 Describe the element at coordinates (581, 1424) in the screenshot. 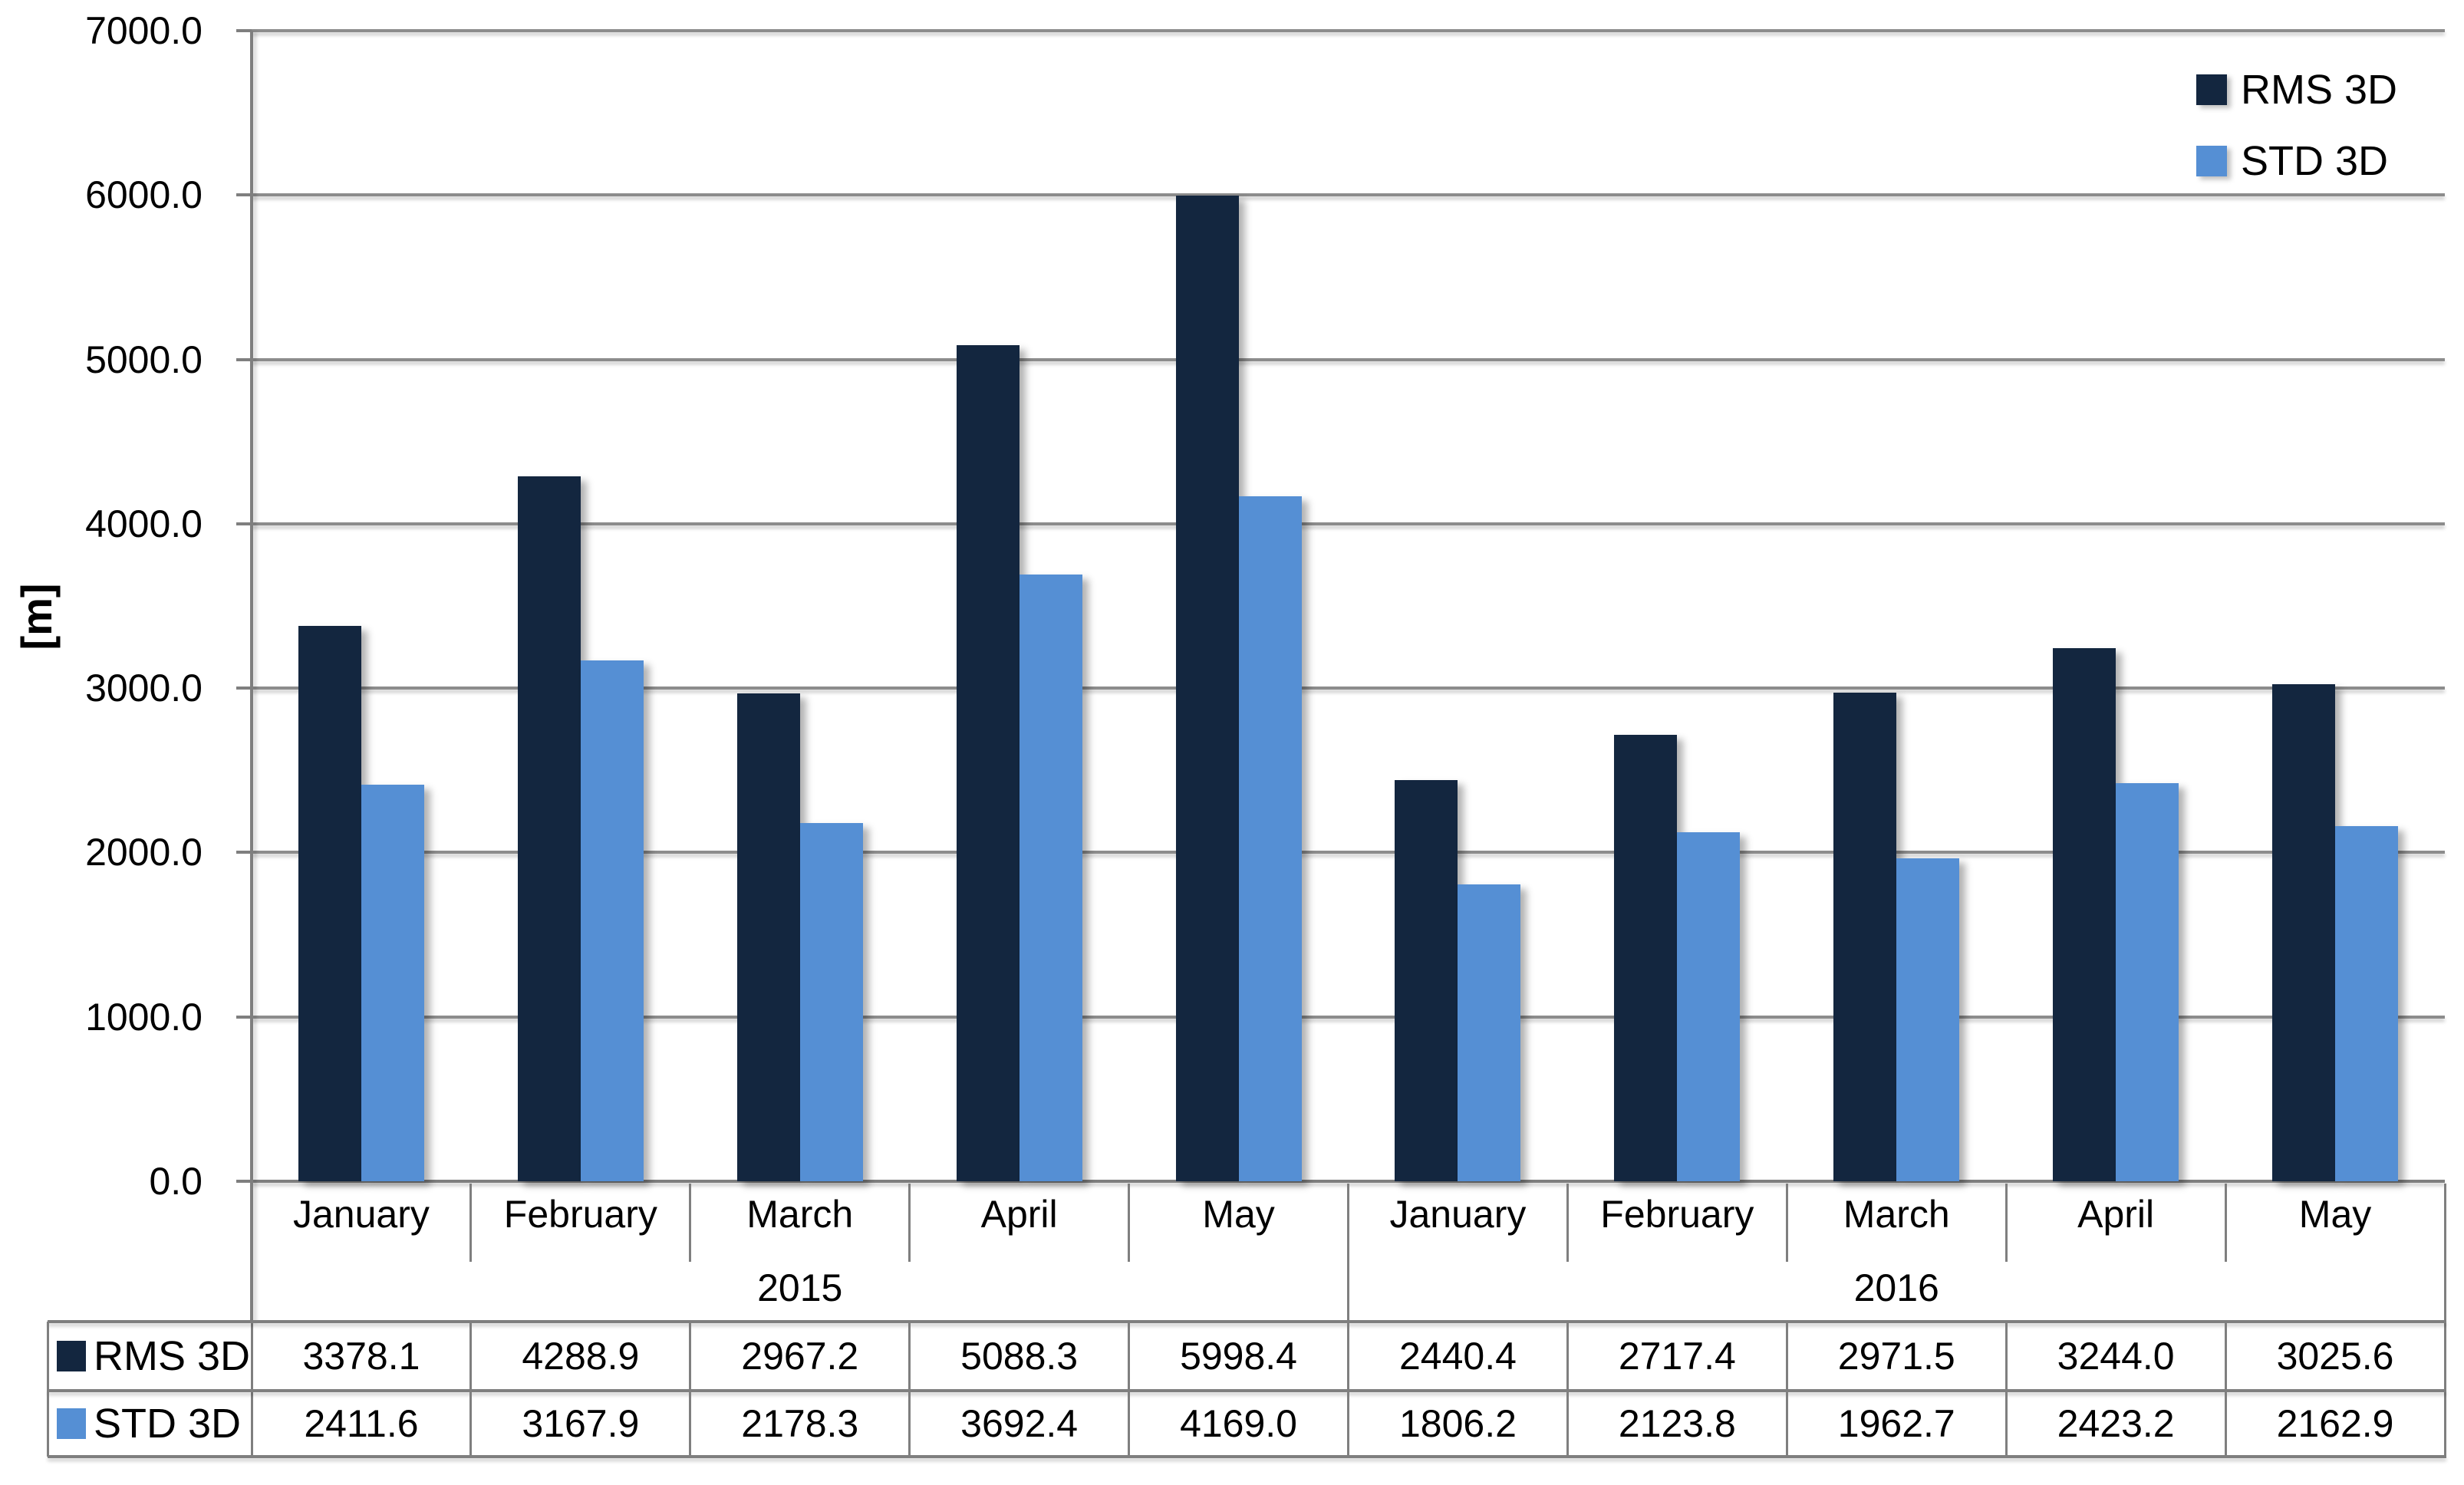

I see `table-value-std-3d-1: 3167.9` at that location.